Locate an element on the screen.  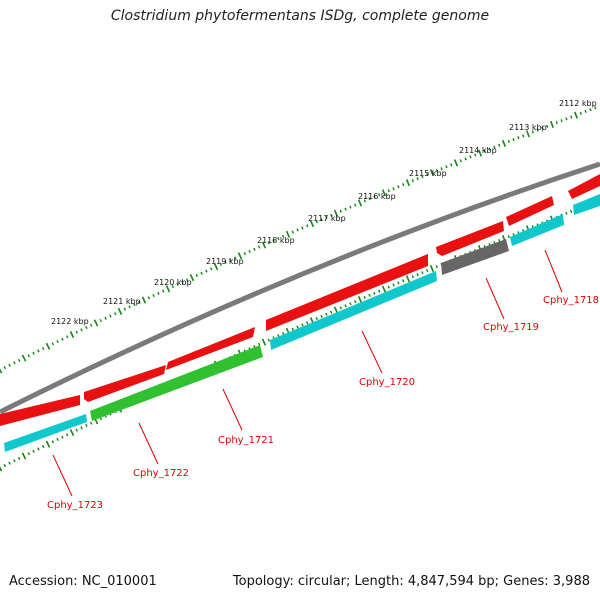
accession-text: Accession: NC_010001 is located at coordinates (83, 581).